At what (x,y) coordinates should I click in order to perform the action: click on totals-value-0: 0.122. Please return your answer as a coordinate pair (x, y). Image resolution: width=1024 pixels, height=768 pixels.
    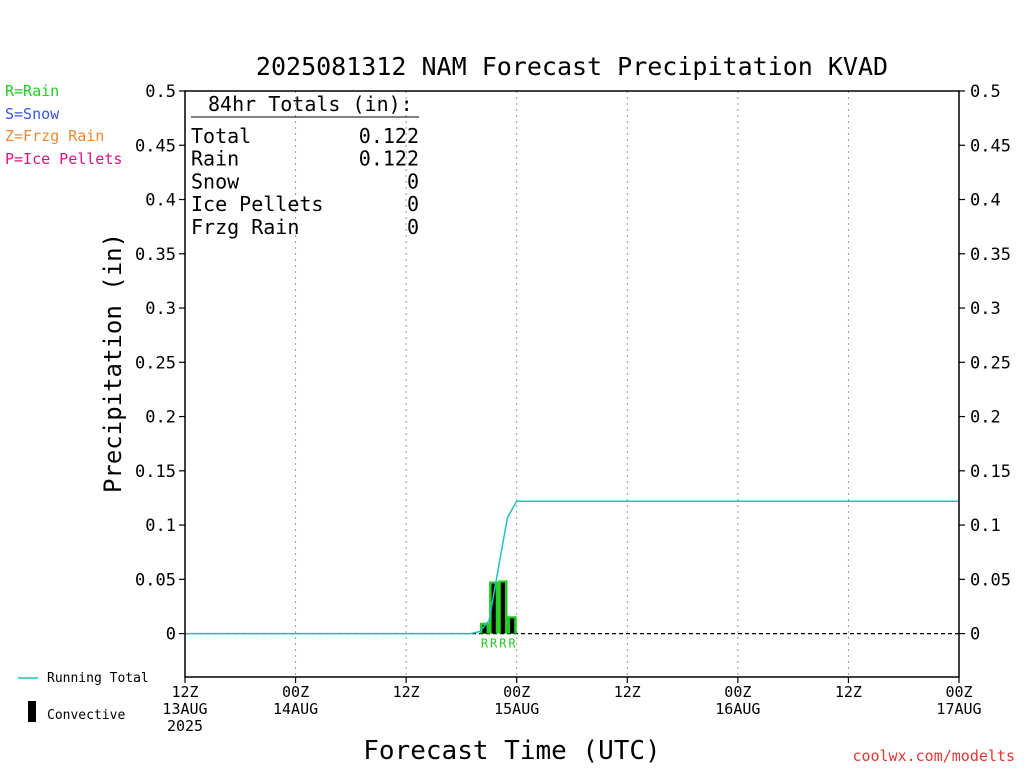
    Looking at the image, I should click on (389, 136).